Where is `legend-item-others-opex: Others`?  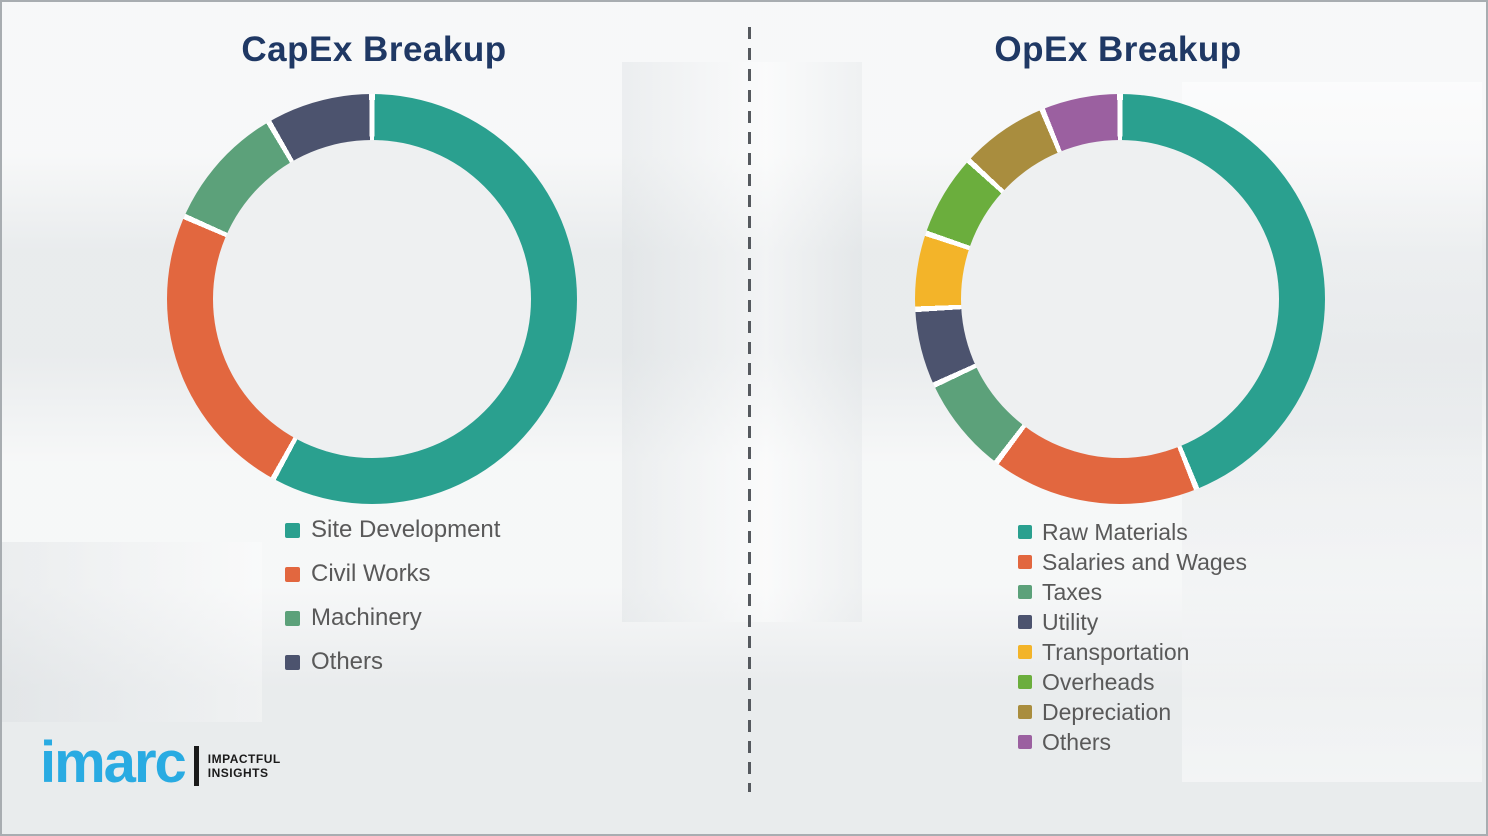
legend-item-others-opex: Others is located at coordinates (1132, 742).